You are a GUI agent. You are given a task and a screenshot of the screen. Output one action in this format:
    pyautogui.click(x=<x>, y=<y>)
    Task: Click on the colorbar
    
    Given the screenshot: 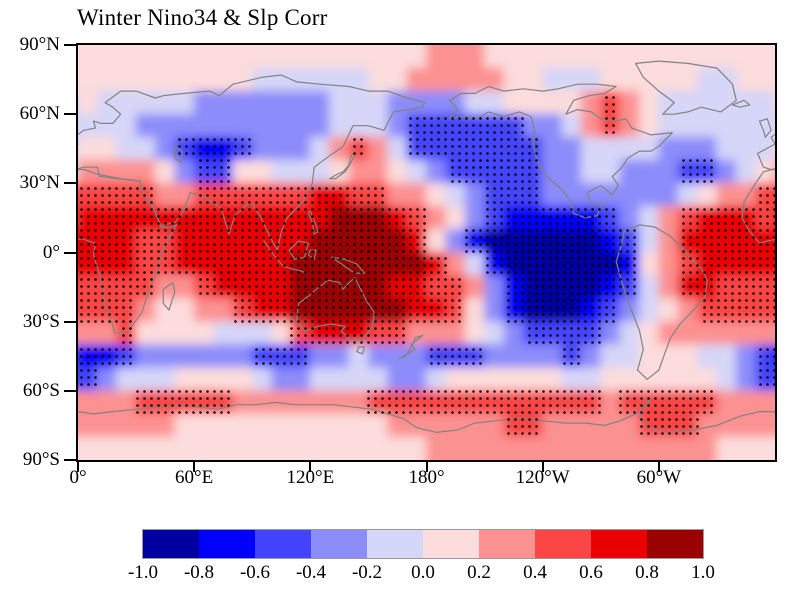 What is the action you would take?
    pyautogui.click(x=423, y=544)
    